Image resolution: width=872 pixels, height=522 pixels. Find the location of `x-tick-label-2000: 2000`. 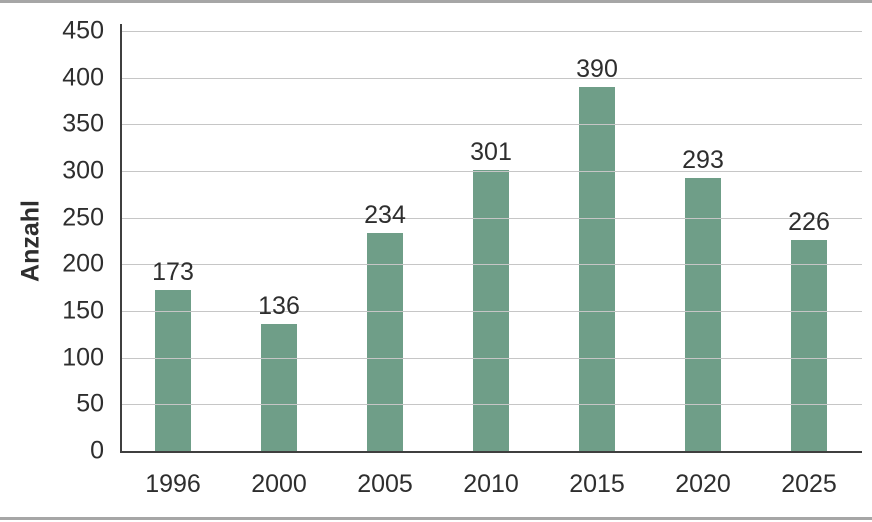

x-tick-label-2000: 2000 is located at coordinates (279, 484).